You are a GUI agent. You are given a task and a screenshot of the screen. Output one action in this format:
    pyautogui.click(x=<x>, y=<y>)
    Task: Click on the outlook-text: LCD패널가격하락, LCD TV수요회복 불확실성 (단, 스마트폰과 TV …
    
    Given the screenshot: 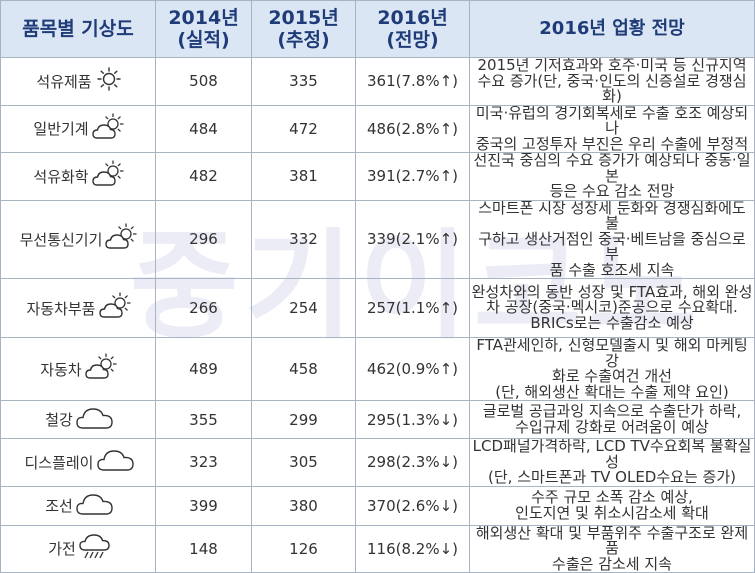 What is the action you would take?
    pyautogui.click(x=612, y=462)
    